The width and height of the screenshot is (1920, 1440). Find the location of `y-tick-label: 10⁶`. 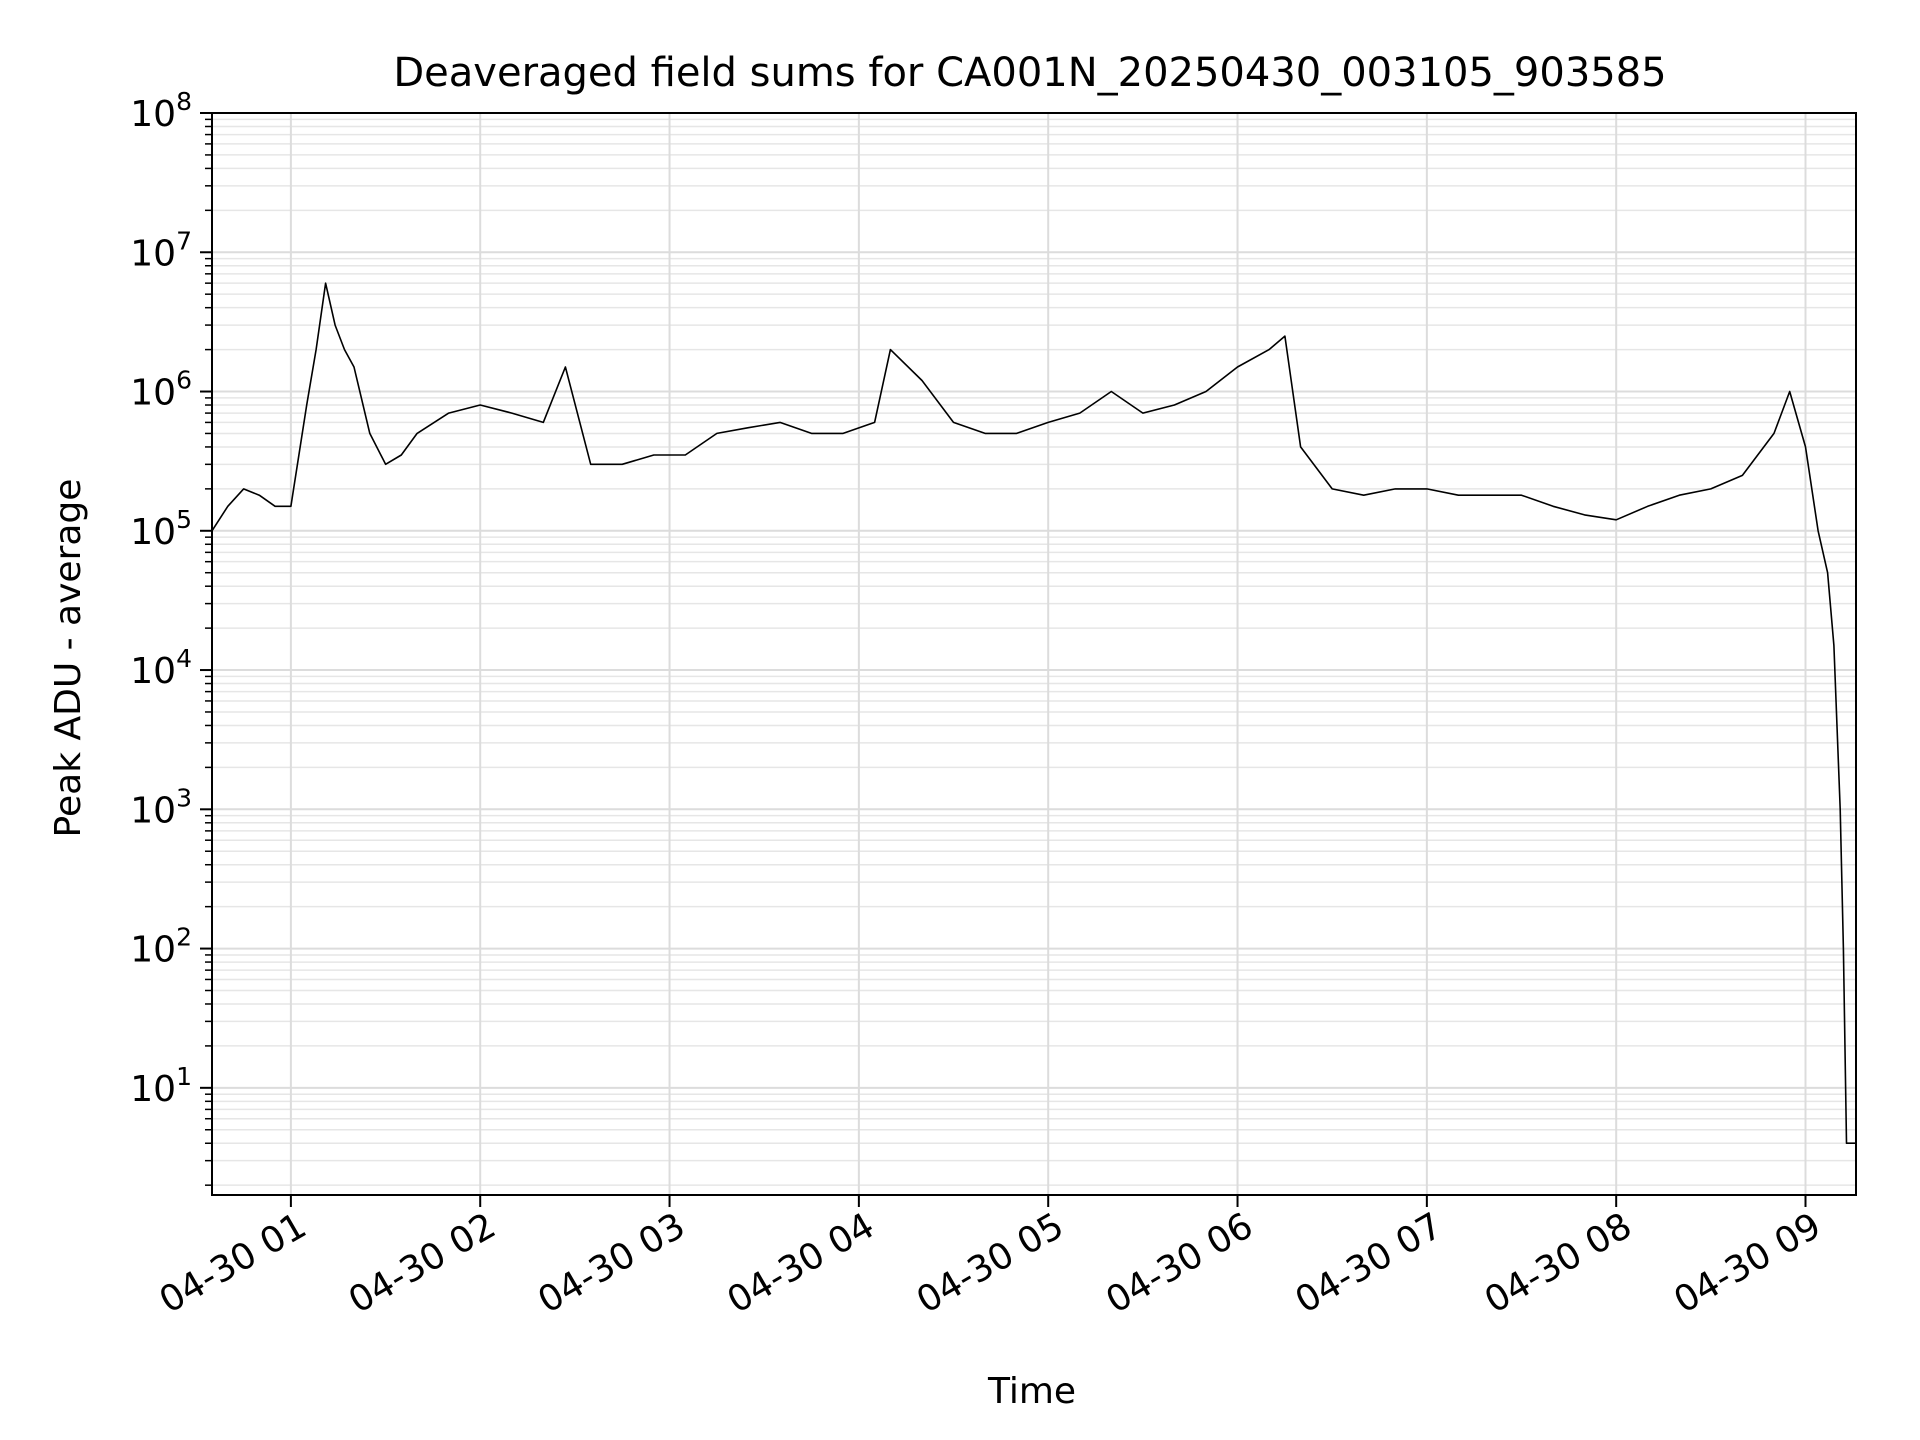

y-tick-label: 10⁶ is located at coordinates (161, 390).